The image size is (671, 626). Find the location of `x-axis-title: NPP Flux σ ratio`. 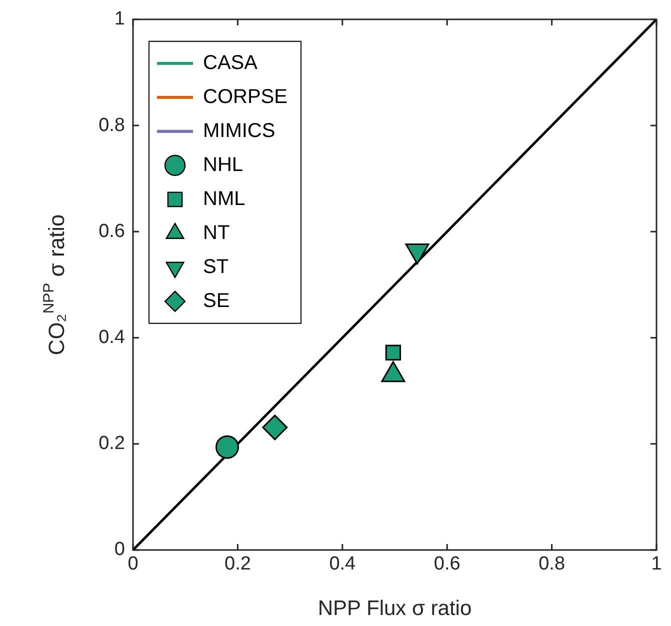

x-axis-title: NPP Flux σ ratio is located at coordinates (395, 608).